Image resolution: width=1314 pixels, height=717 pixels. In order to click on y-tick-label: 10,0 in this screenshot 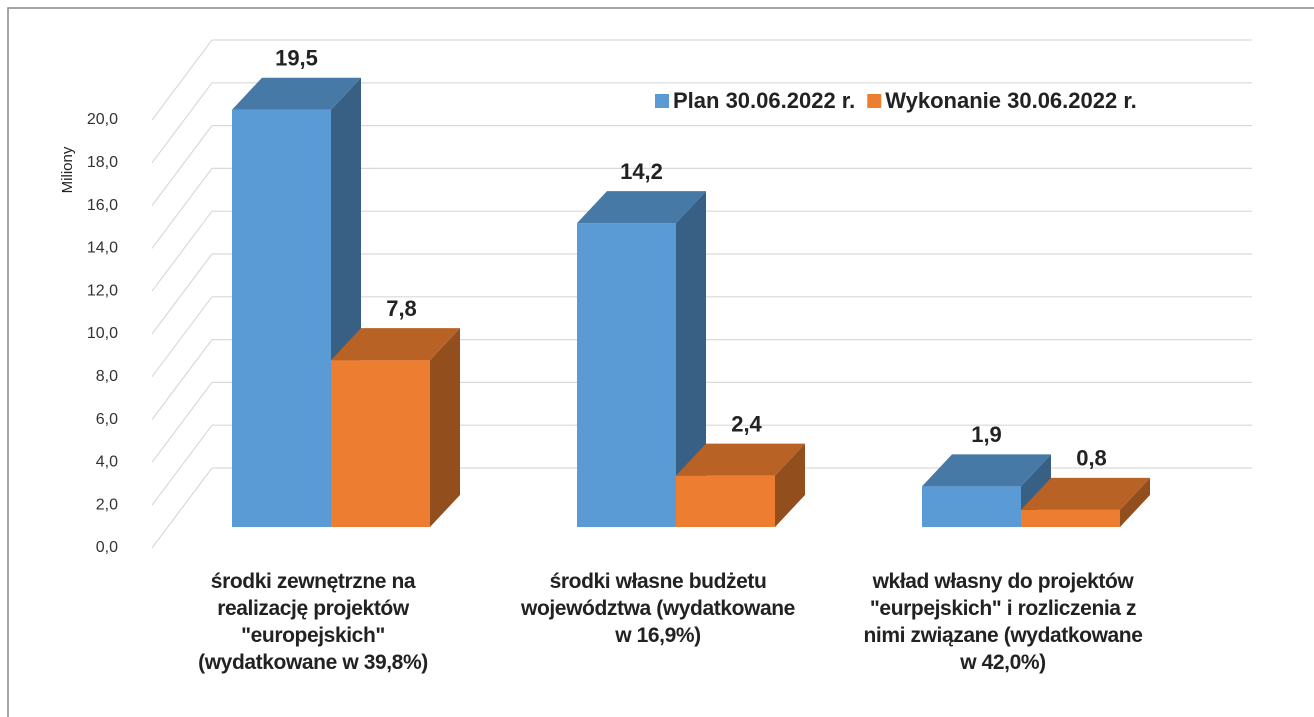, I will do `click(102, 333)`.